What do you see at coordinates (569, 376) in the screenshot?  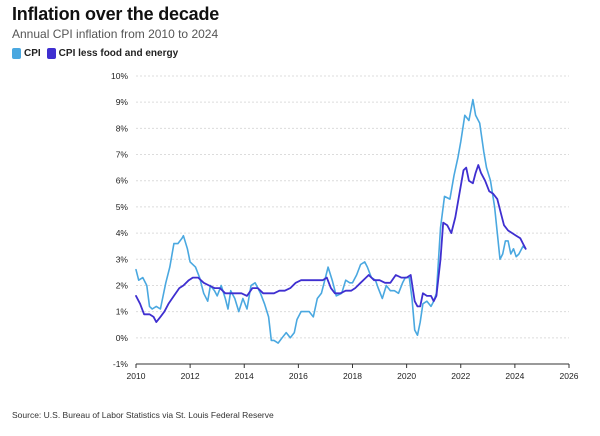 I see `x-tick-label: 2026` at bounding box center [569, 376].